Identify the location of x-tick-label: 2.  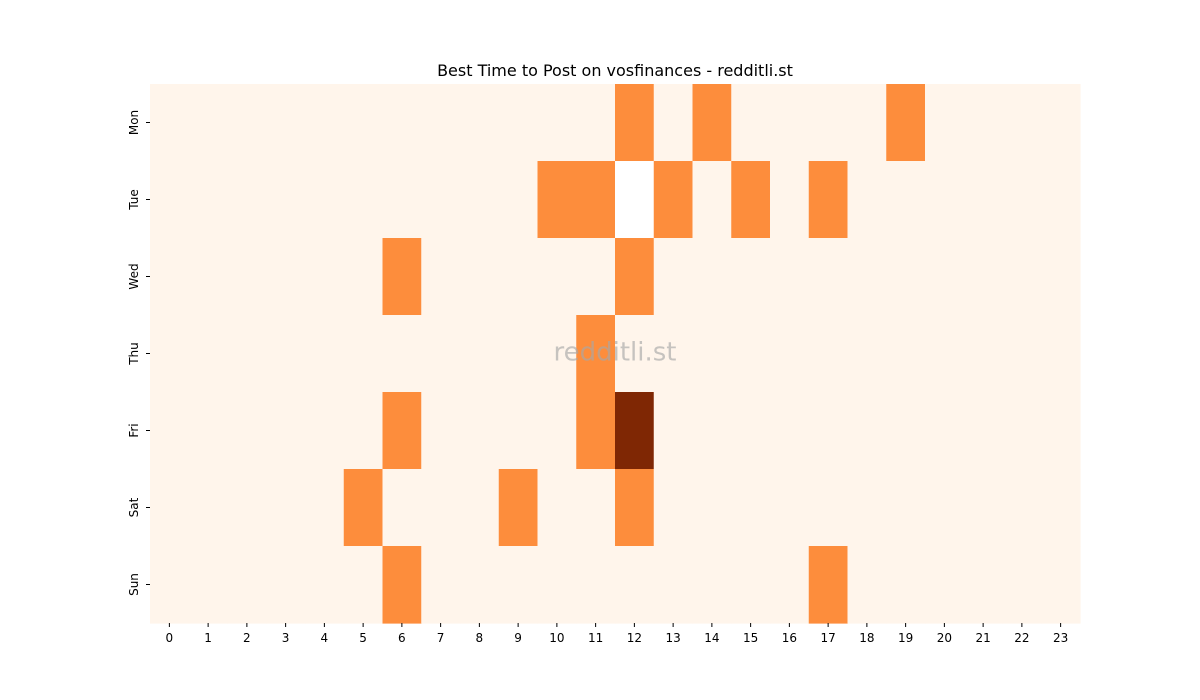
(247, 638).